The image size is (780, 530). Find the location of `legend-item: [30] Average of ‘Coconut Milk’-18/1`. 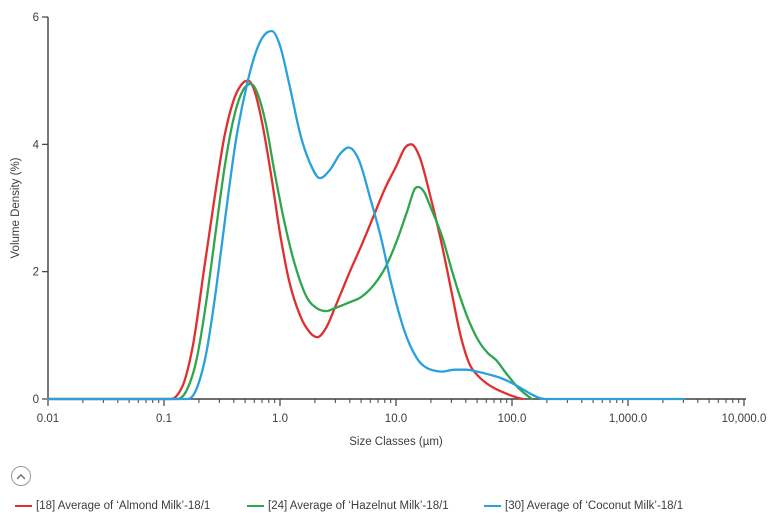

legend-item: [30] Average of ‘Coconut Milk’-18/1 is located at coordinates (583, 506).